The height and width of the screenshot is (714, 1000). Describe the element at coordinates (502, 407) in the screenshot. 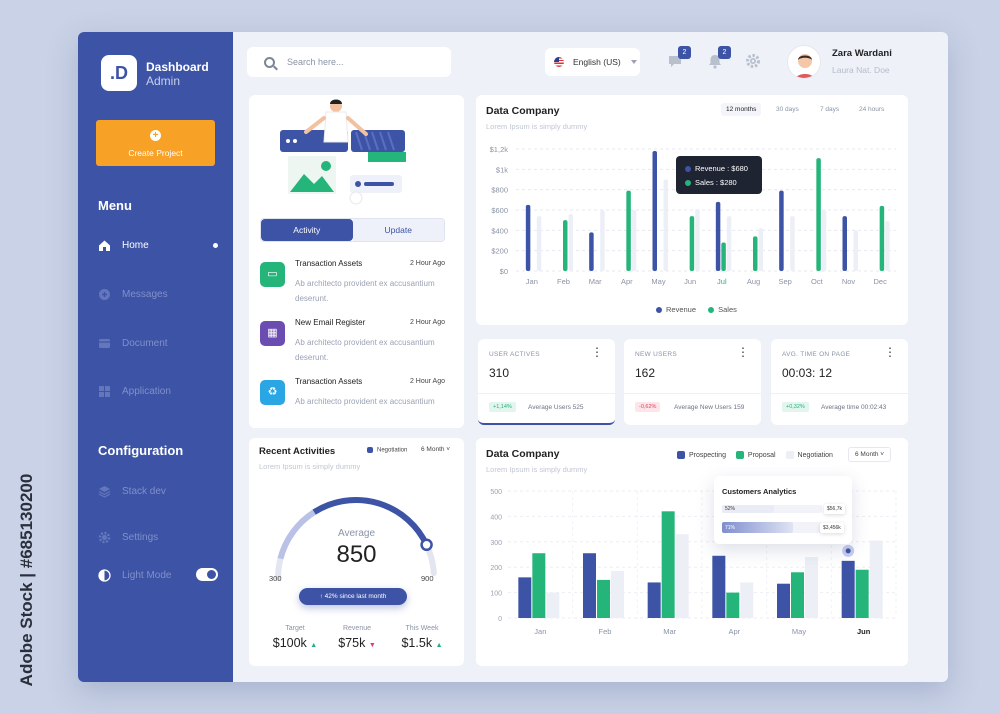

I see `stat-change: +1,14%` at that location.